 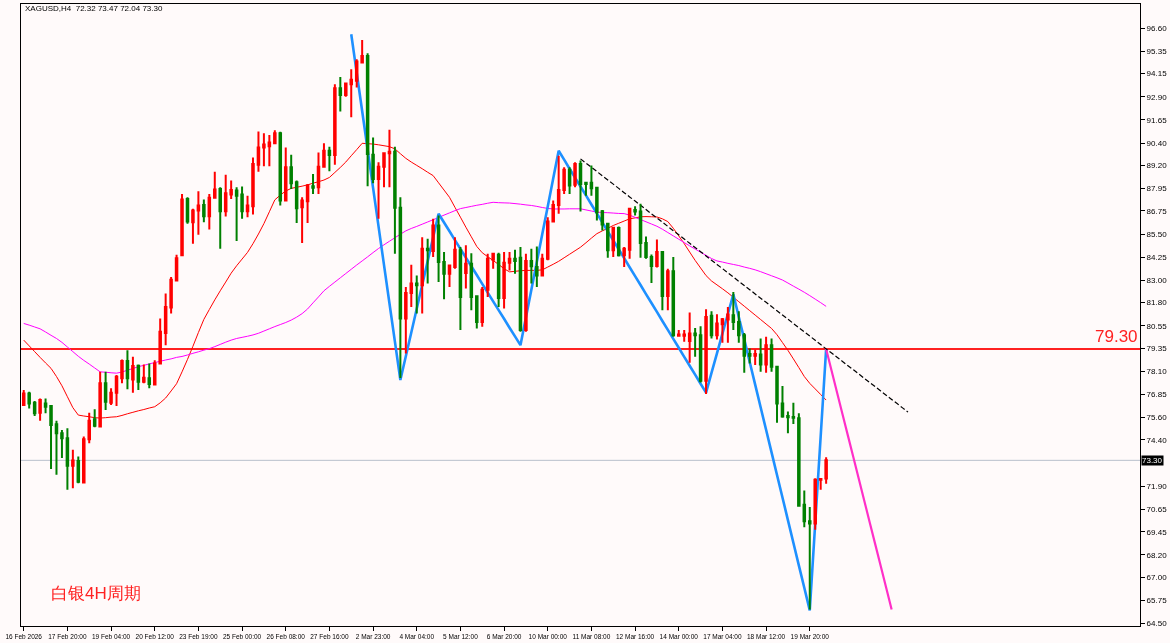 I want to click on y-tick-label: 74.40, so click(x=1157, y=440).